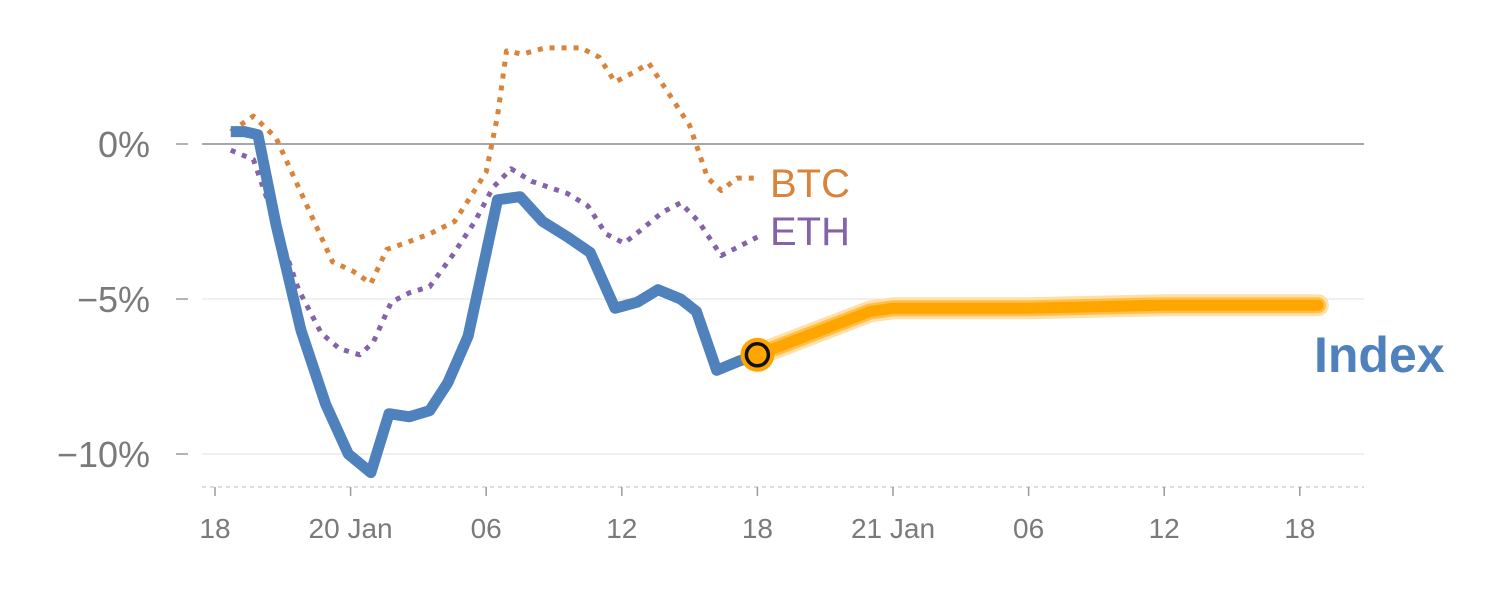 This screenshot has width=1500, height=600. I want to click on series-eth-line, so click(494, 252).